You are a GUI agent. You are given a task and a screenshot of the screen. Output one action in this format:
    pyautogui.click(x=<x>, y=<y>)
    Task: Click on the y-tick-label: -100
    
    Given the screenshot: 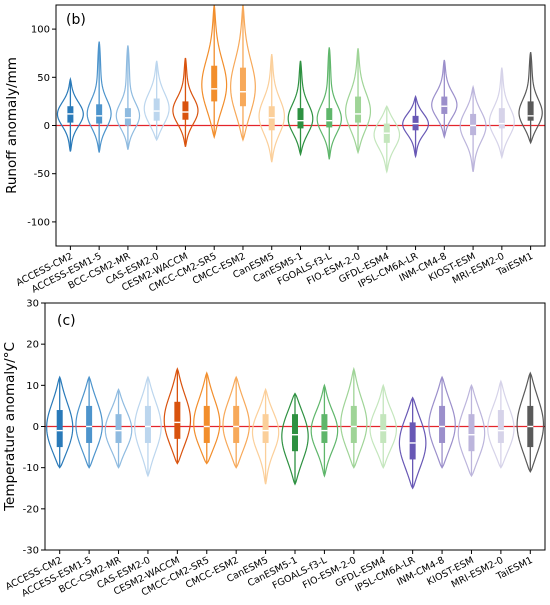 What is the action you would take?
    pyautogui.click(x=38, y=222)
    